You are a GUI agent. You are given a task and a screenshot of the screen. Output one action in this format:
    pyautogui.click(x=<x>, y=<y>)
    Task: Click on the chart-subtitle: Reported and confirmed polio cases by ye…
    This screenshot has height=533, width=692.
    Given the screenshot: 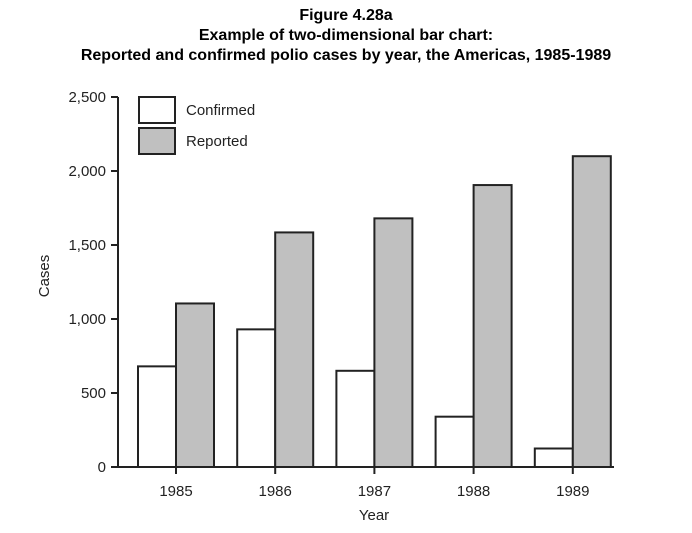 What is the action you would take?
    pyautogui.click(x=346, y=55)
    